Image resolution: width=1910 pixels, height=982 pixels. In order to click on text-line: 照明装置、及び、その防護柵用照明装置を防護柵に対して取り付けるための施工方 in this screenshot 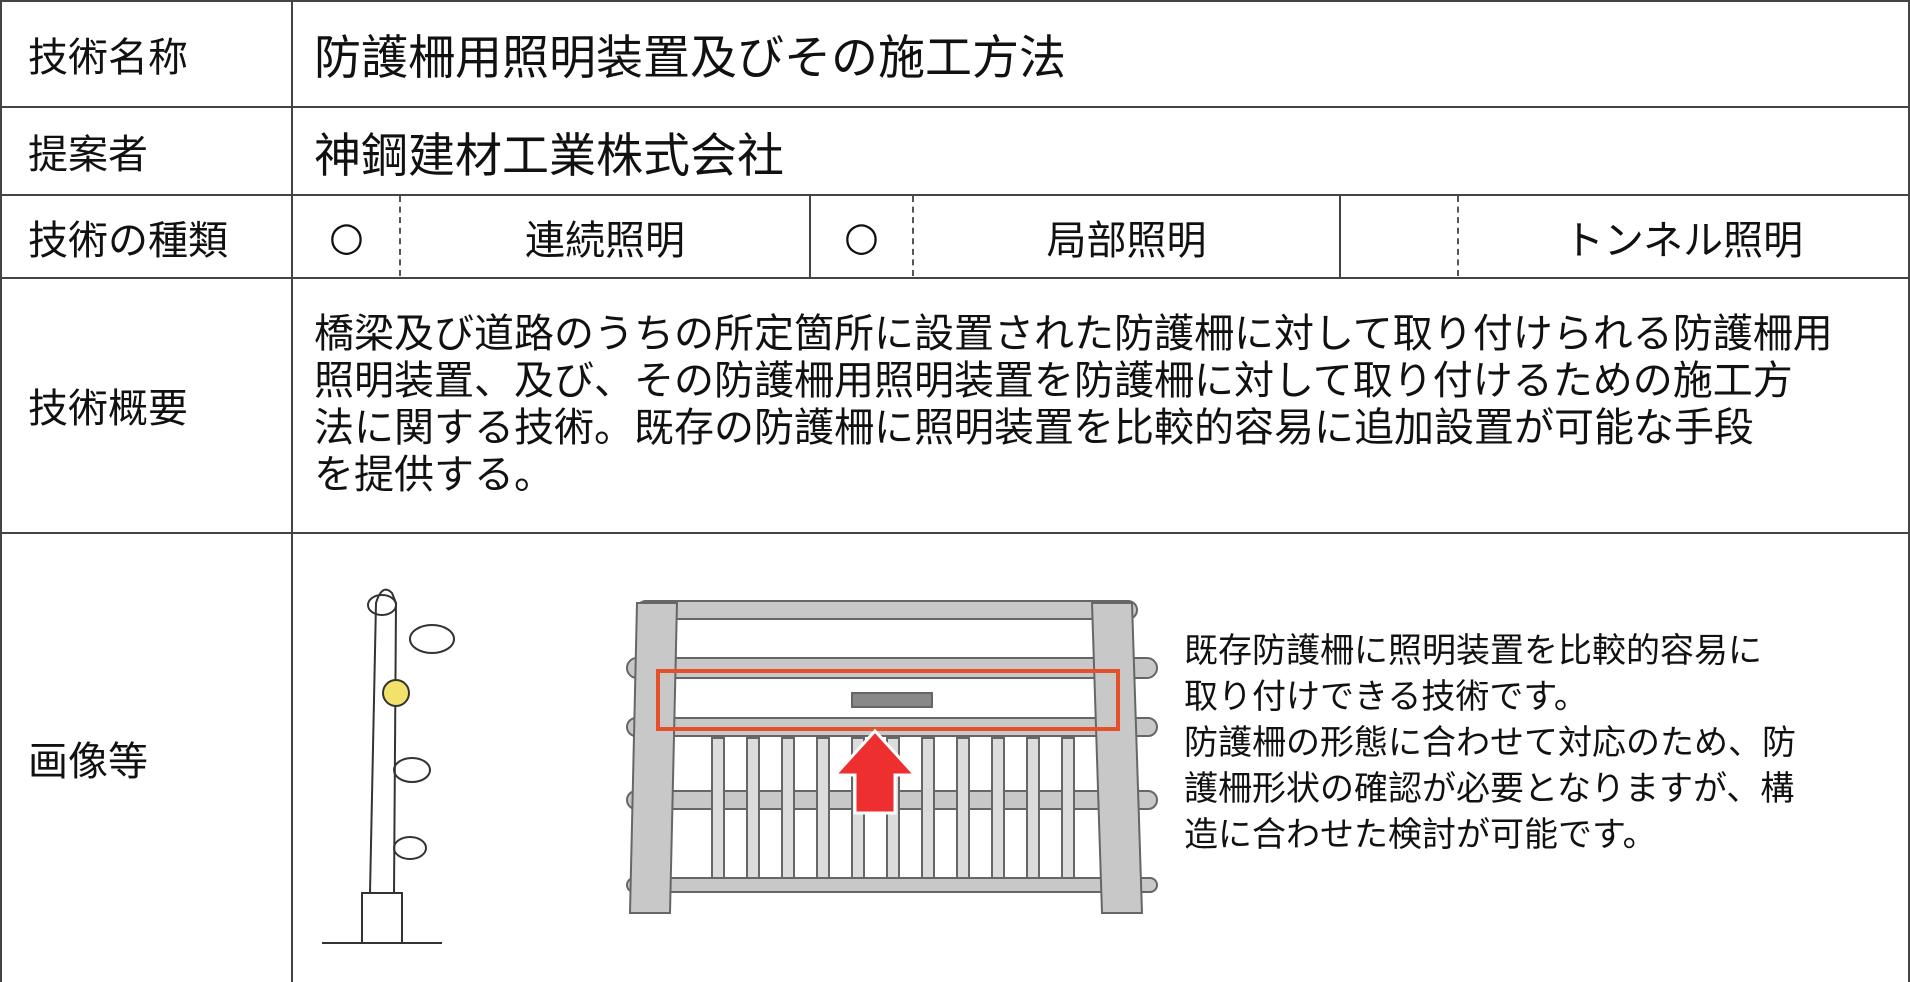, I will do `click(1053, 381)`.